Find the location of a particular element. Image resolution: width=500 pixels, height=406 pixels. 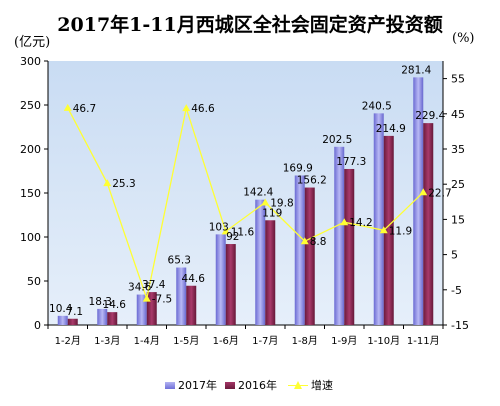

x-tick-label: 1-9月 is located at coordinates (344, 341).